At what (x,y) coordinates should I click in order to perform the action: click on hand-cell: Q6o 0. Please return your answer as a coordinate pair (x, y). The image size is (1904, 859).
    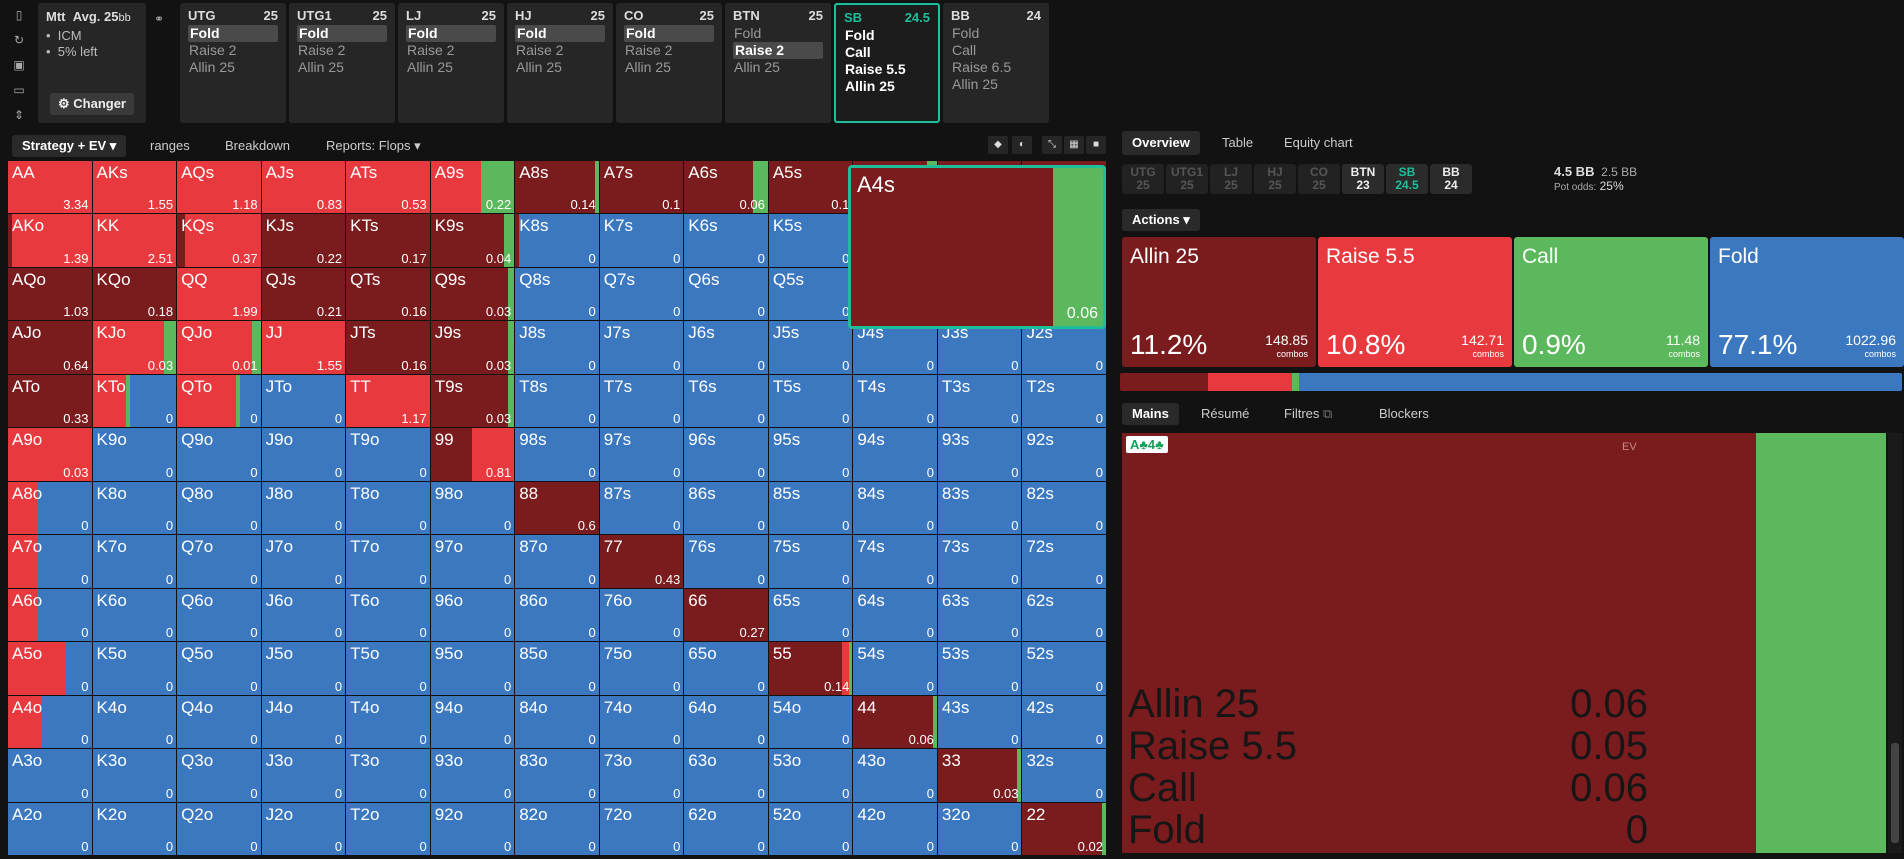
    Looking at the image, I should click on (219, 615).